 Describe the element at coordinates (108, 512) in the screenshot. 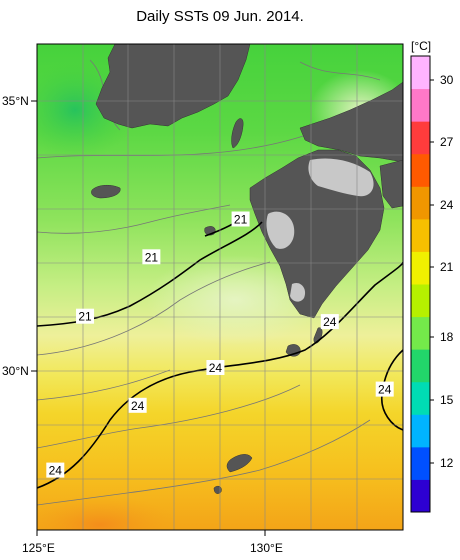

I see `warm-water-patch` at that location.